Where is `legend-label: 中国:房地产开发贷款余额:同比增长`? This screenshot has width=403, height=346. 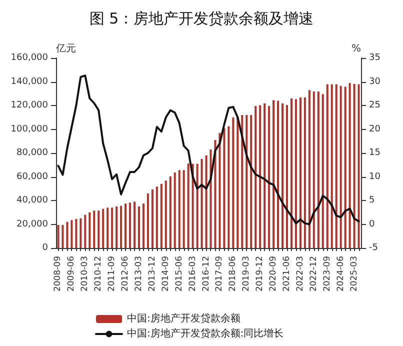 legend-label: 中国:房地产开发贷款余额:同比增长 is located at coordinates (205, 334).